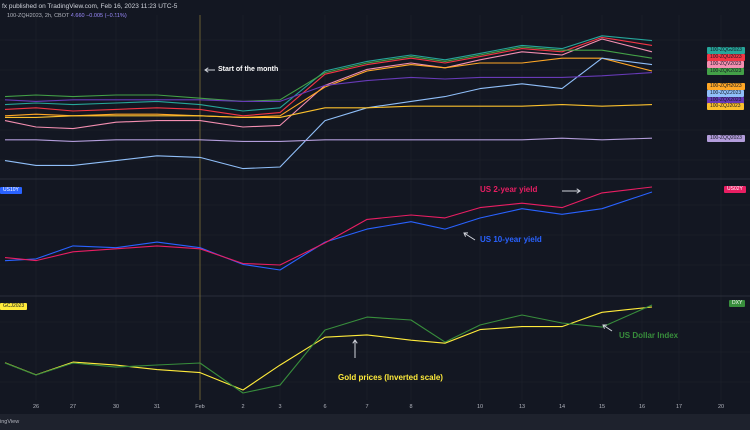 Image resolution: width=750 pixels, height=430 pixels. Describe the element at coordinates (355, 341) in the screenshot. I see `arrow-gold-icon-head` at that location.